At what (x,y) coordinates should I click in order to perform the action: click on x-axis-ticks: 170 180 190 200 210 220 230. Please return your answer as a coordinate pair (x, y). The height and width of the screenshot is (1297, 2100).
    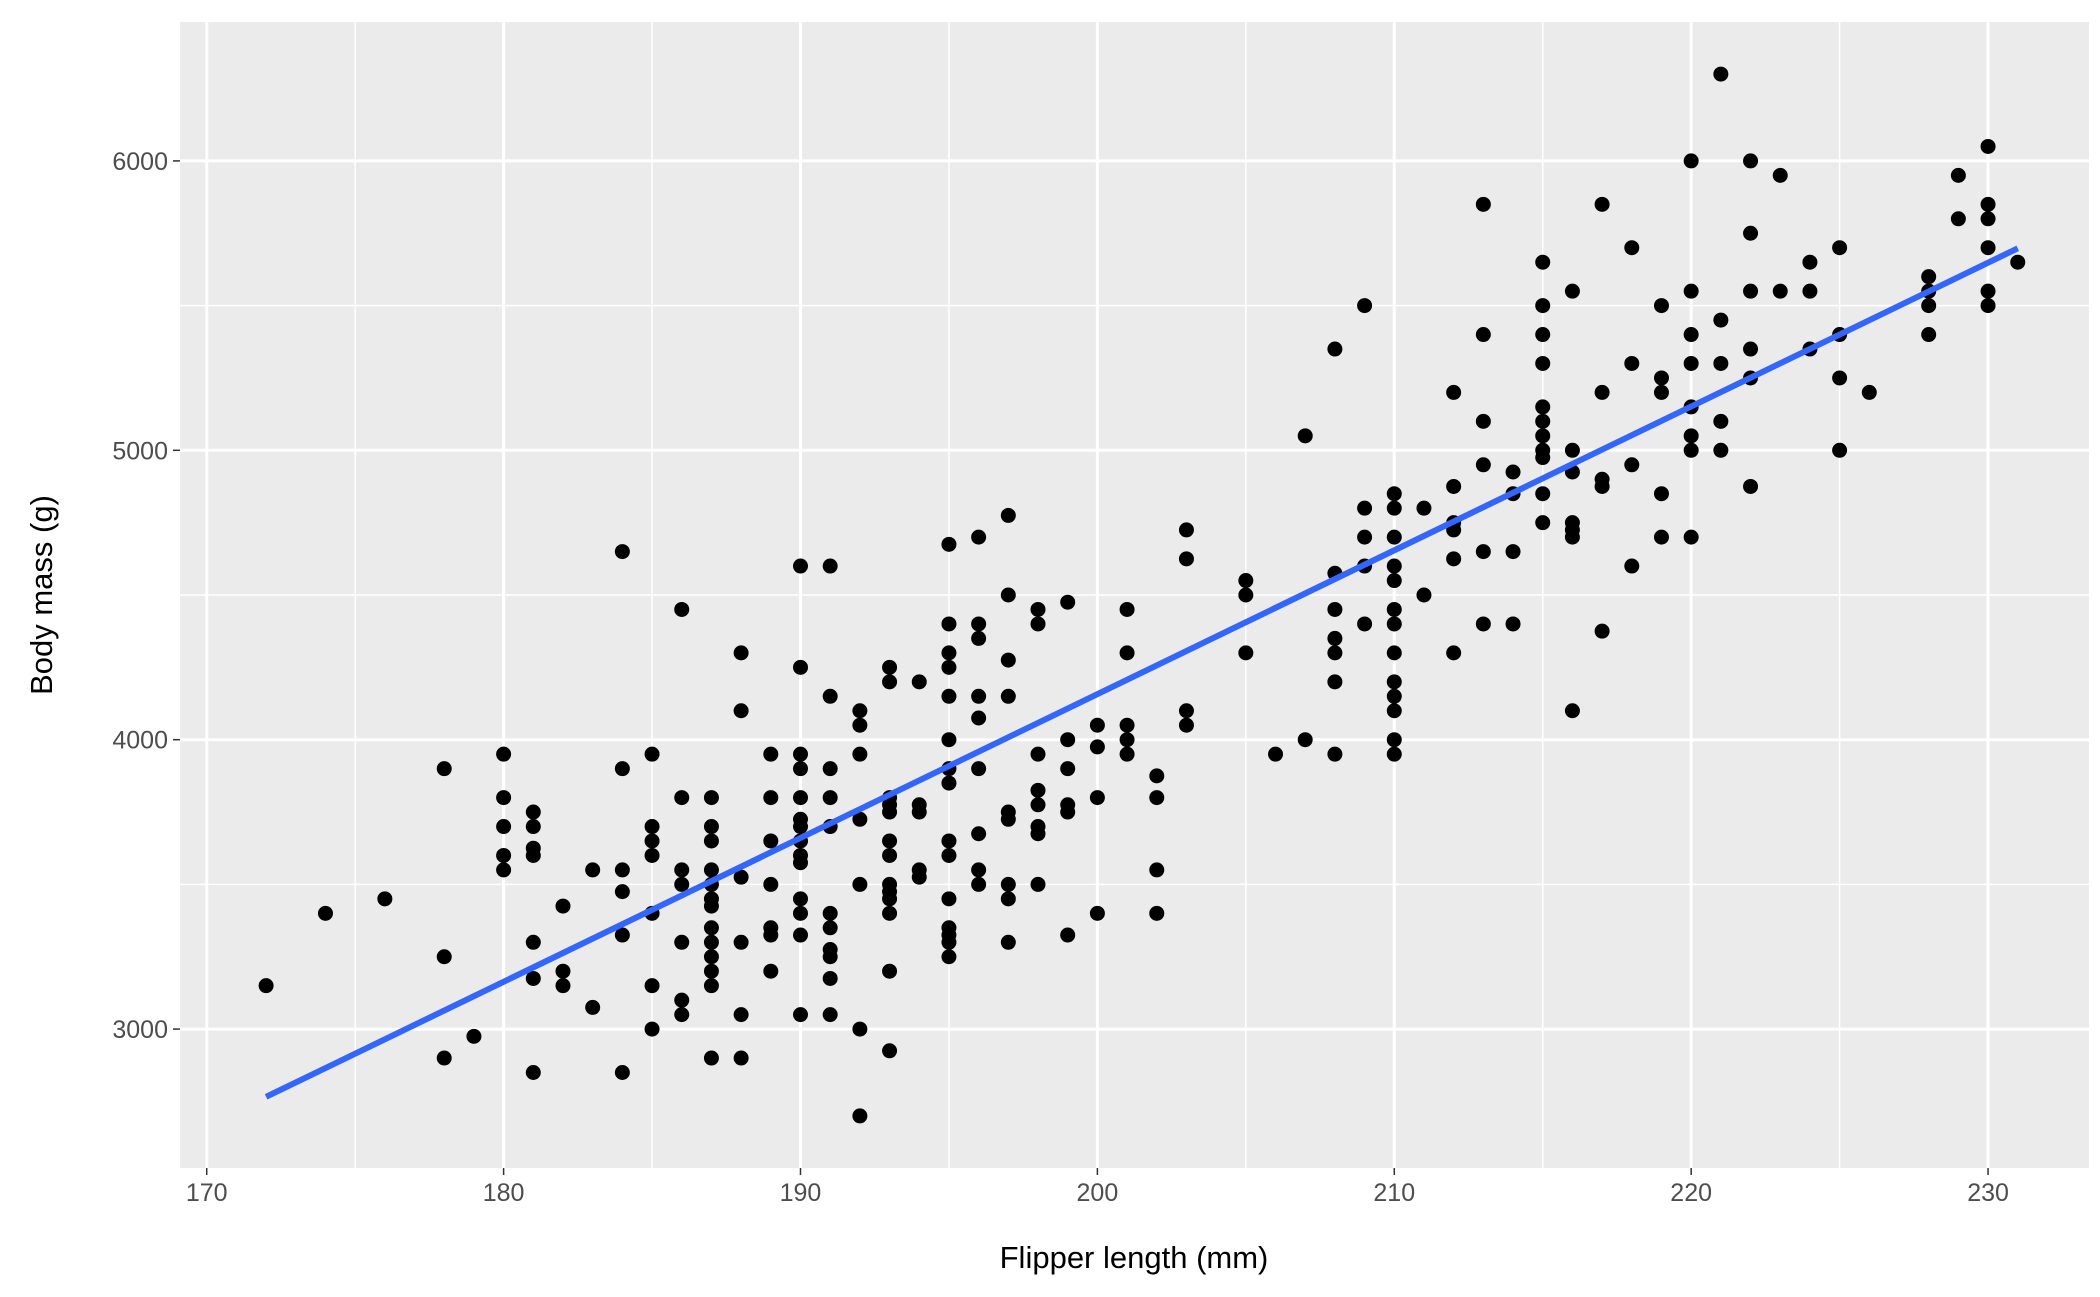
    Looking at the image, I should click on (1097, 1187).